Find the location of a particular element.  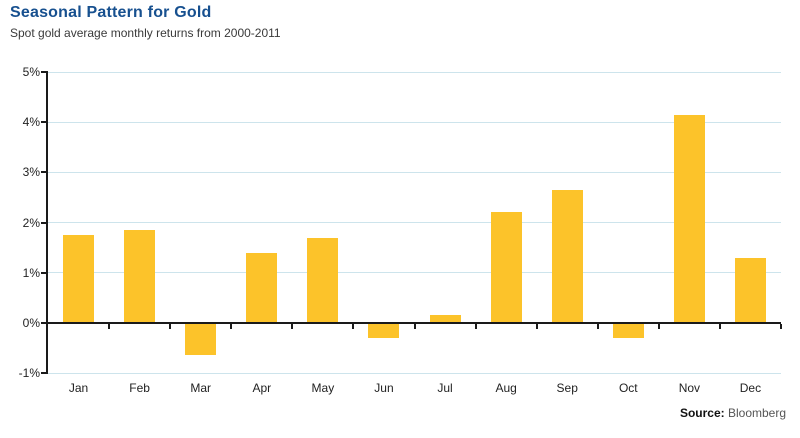

y-axis-line is located at coordinates (47, 222).